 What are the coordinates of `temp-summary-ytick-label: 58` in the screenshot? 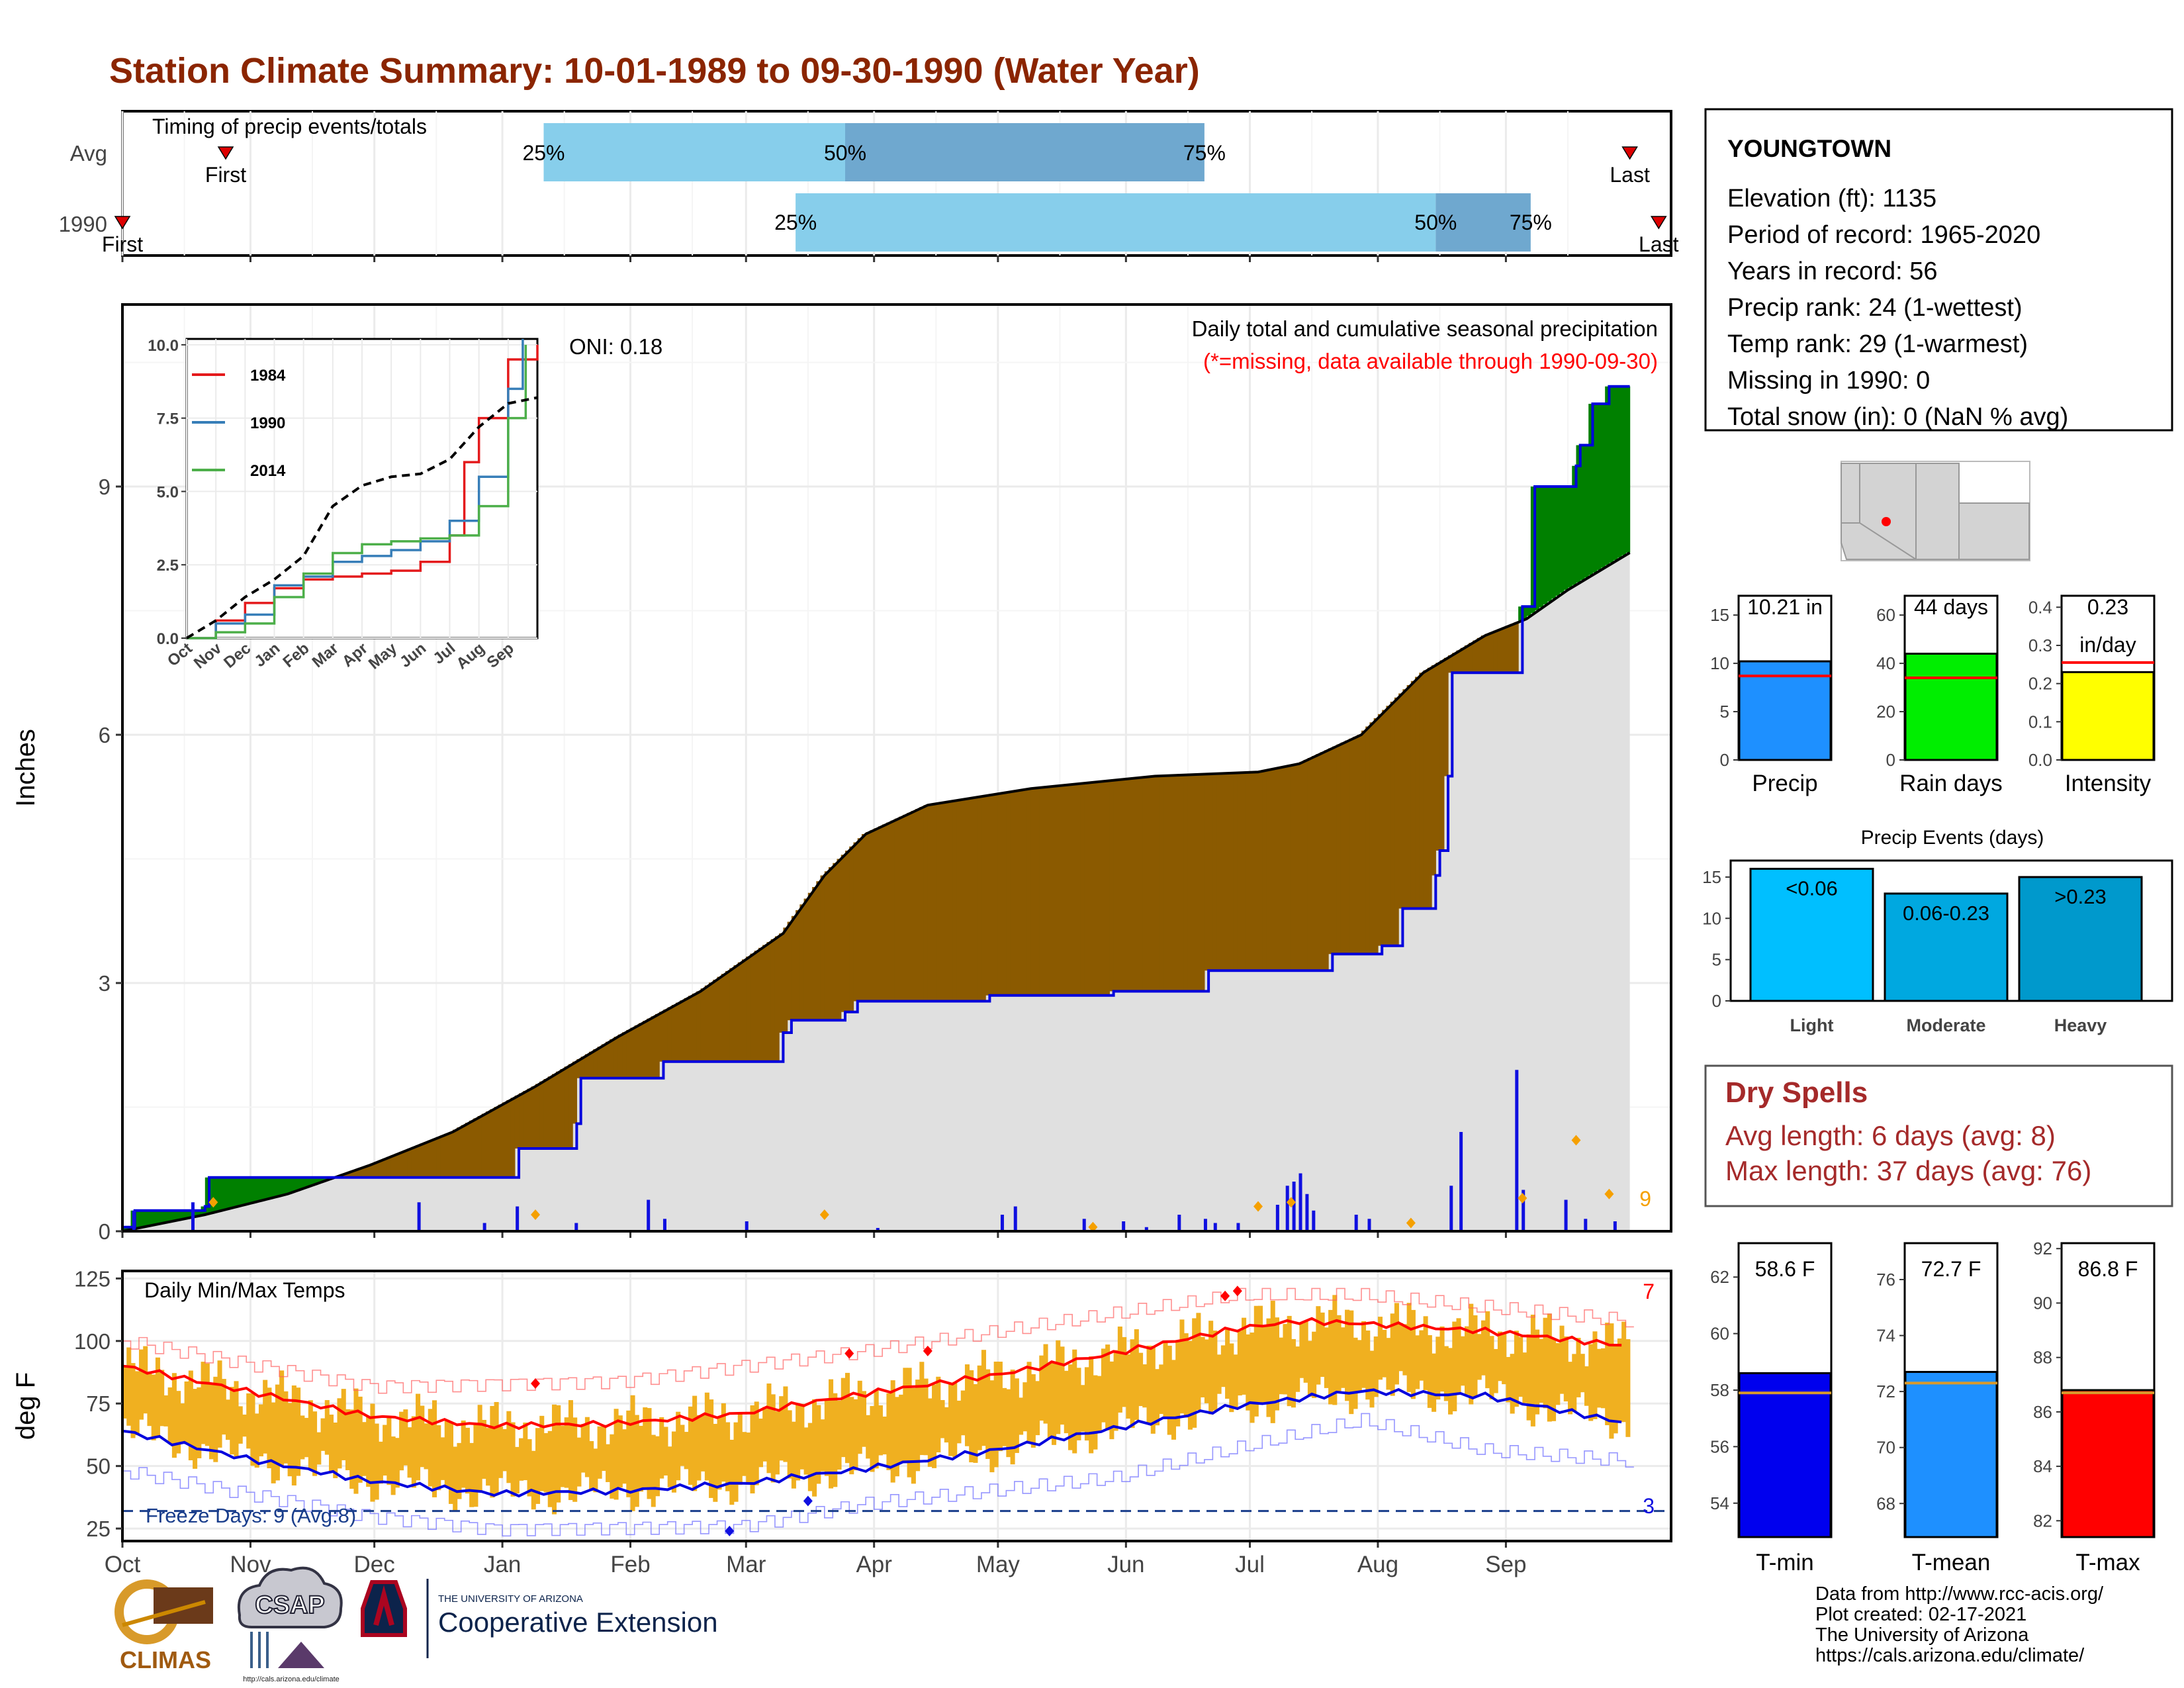 It's located at (1720, 1390).